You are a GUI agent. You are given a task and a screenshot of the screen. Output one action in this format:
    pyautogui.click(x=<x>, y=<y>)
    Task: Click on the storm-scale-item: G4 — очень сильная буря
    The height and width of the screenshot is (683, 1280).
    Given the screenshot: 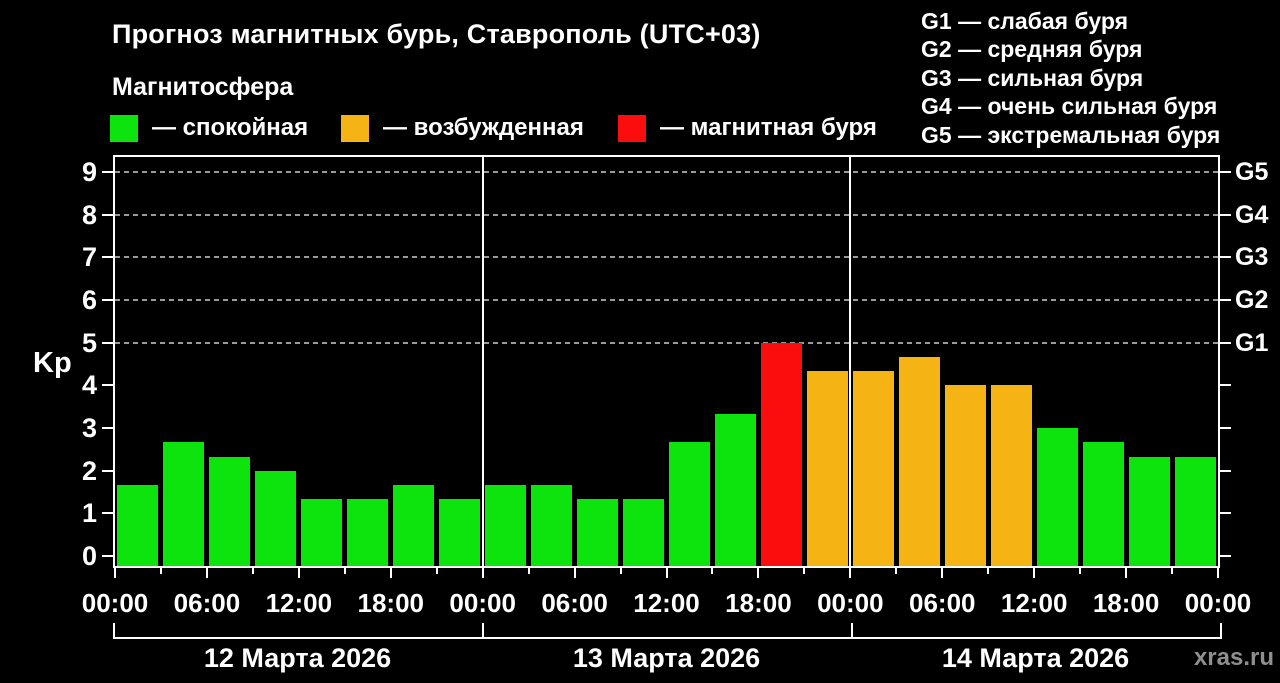 What is the action you would take?
    pyautogui.click(x=1069, y=106)
    